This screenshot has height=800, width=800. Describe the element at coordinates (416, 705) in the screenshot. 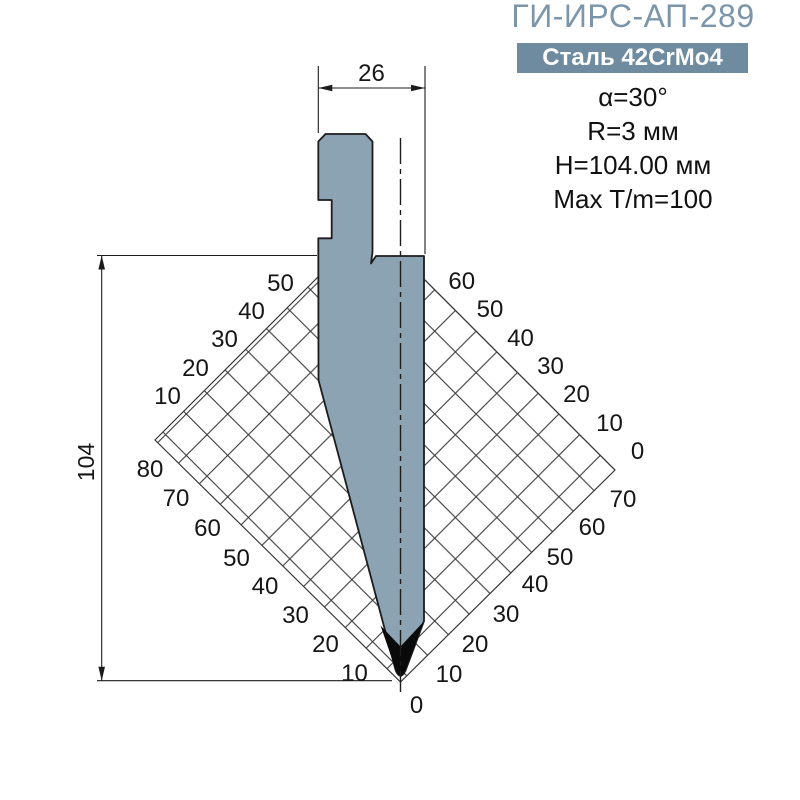

I see `grid-origin-label: 0` at that location.